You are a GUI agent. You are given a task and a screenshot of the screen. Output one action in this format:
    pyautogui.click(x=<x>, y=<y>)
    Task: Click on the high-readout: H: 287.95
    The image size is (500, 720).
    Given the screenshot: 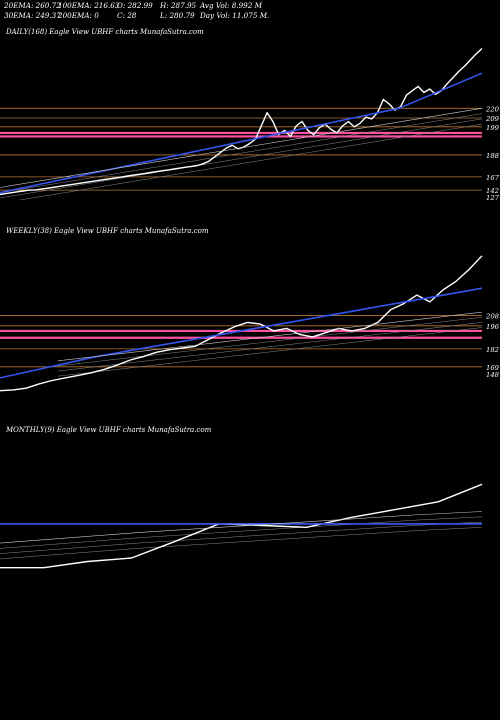 What is the action you would take?
    pyautogui.click(x=178, y=5)
    